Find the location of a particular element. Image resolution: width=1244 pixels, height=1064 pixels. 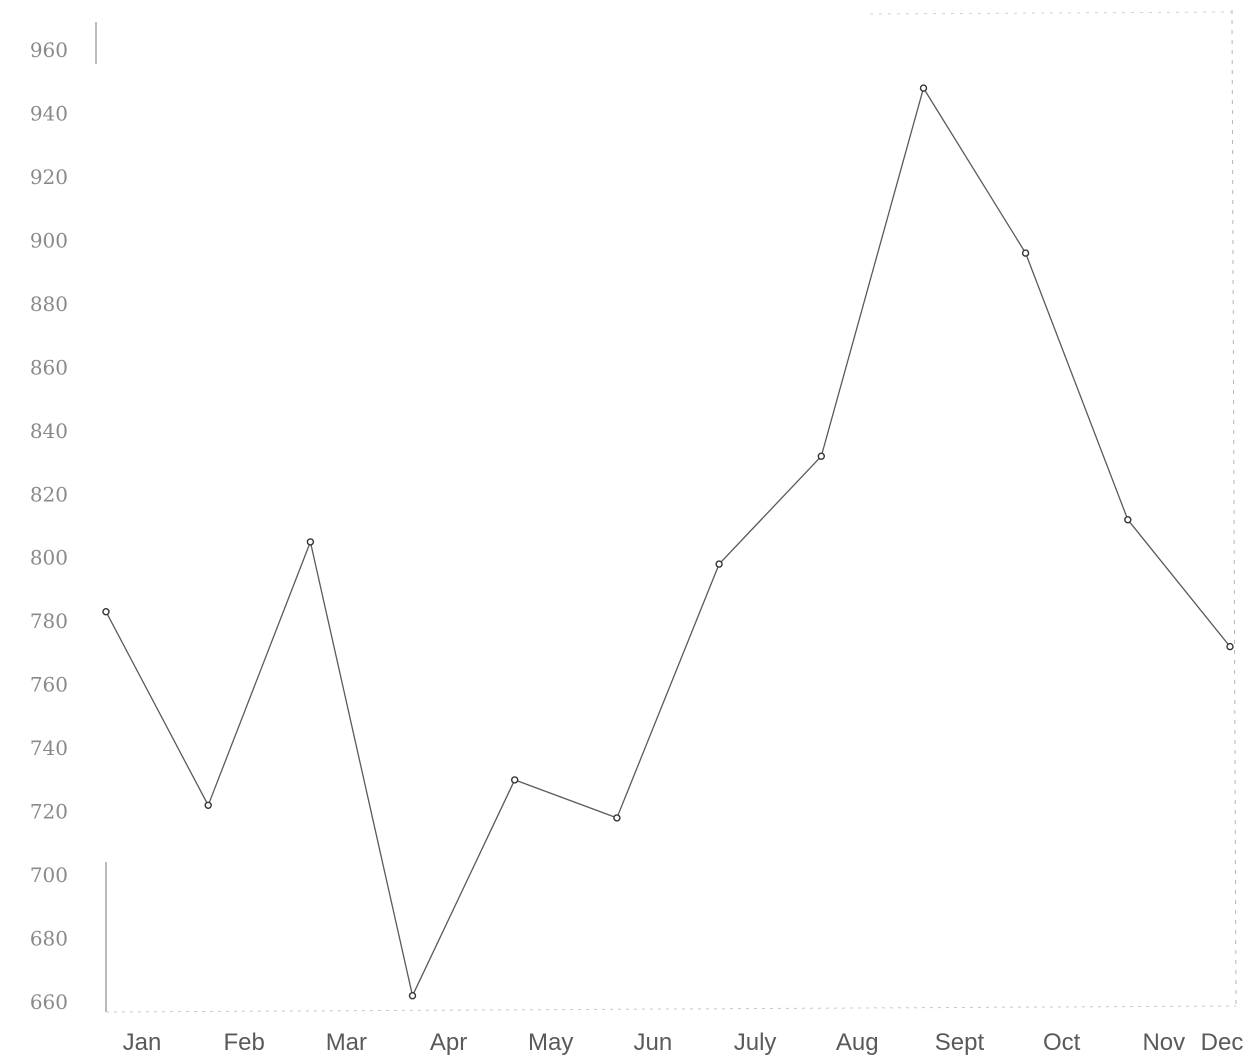

x-tick-label: Dec is located at coordinates (1222, 1042).